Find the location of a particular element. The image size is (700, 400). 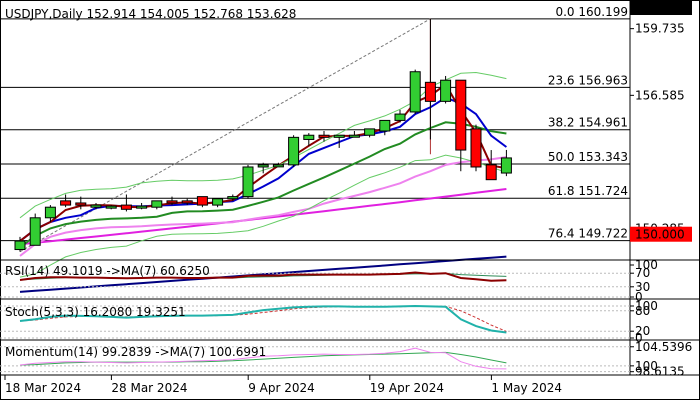

marked-level-label: 150.000 is located at coordinates (660, 235).